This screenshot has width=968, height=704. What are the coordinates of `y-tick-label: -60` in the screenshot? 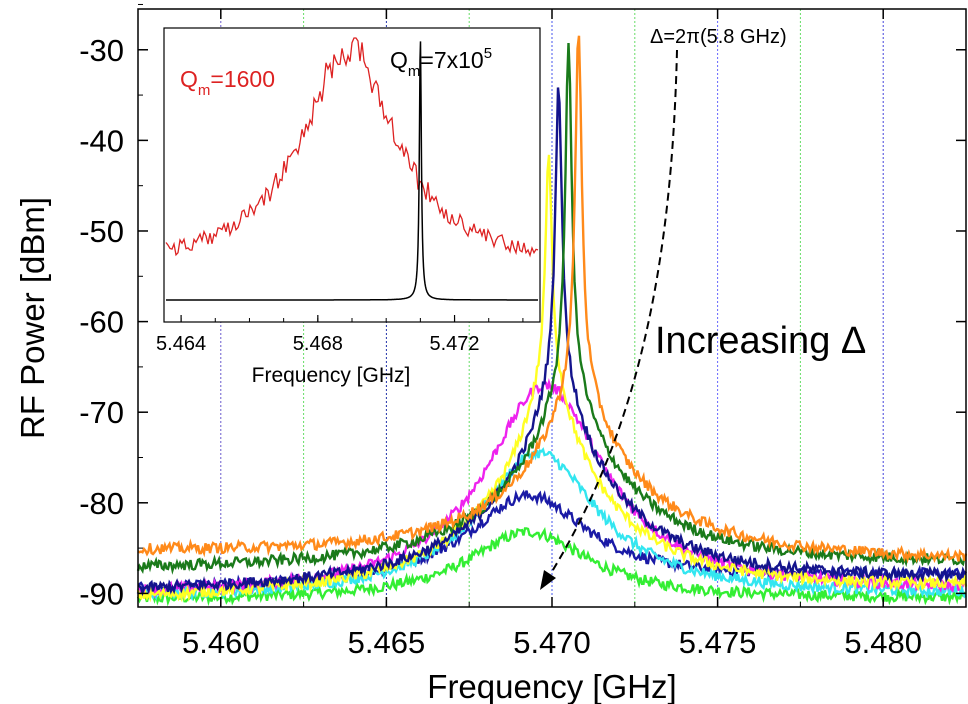 It's located at (101, 322).